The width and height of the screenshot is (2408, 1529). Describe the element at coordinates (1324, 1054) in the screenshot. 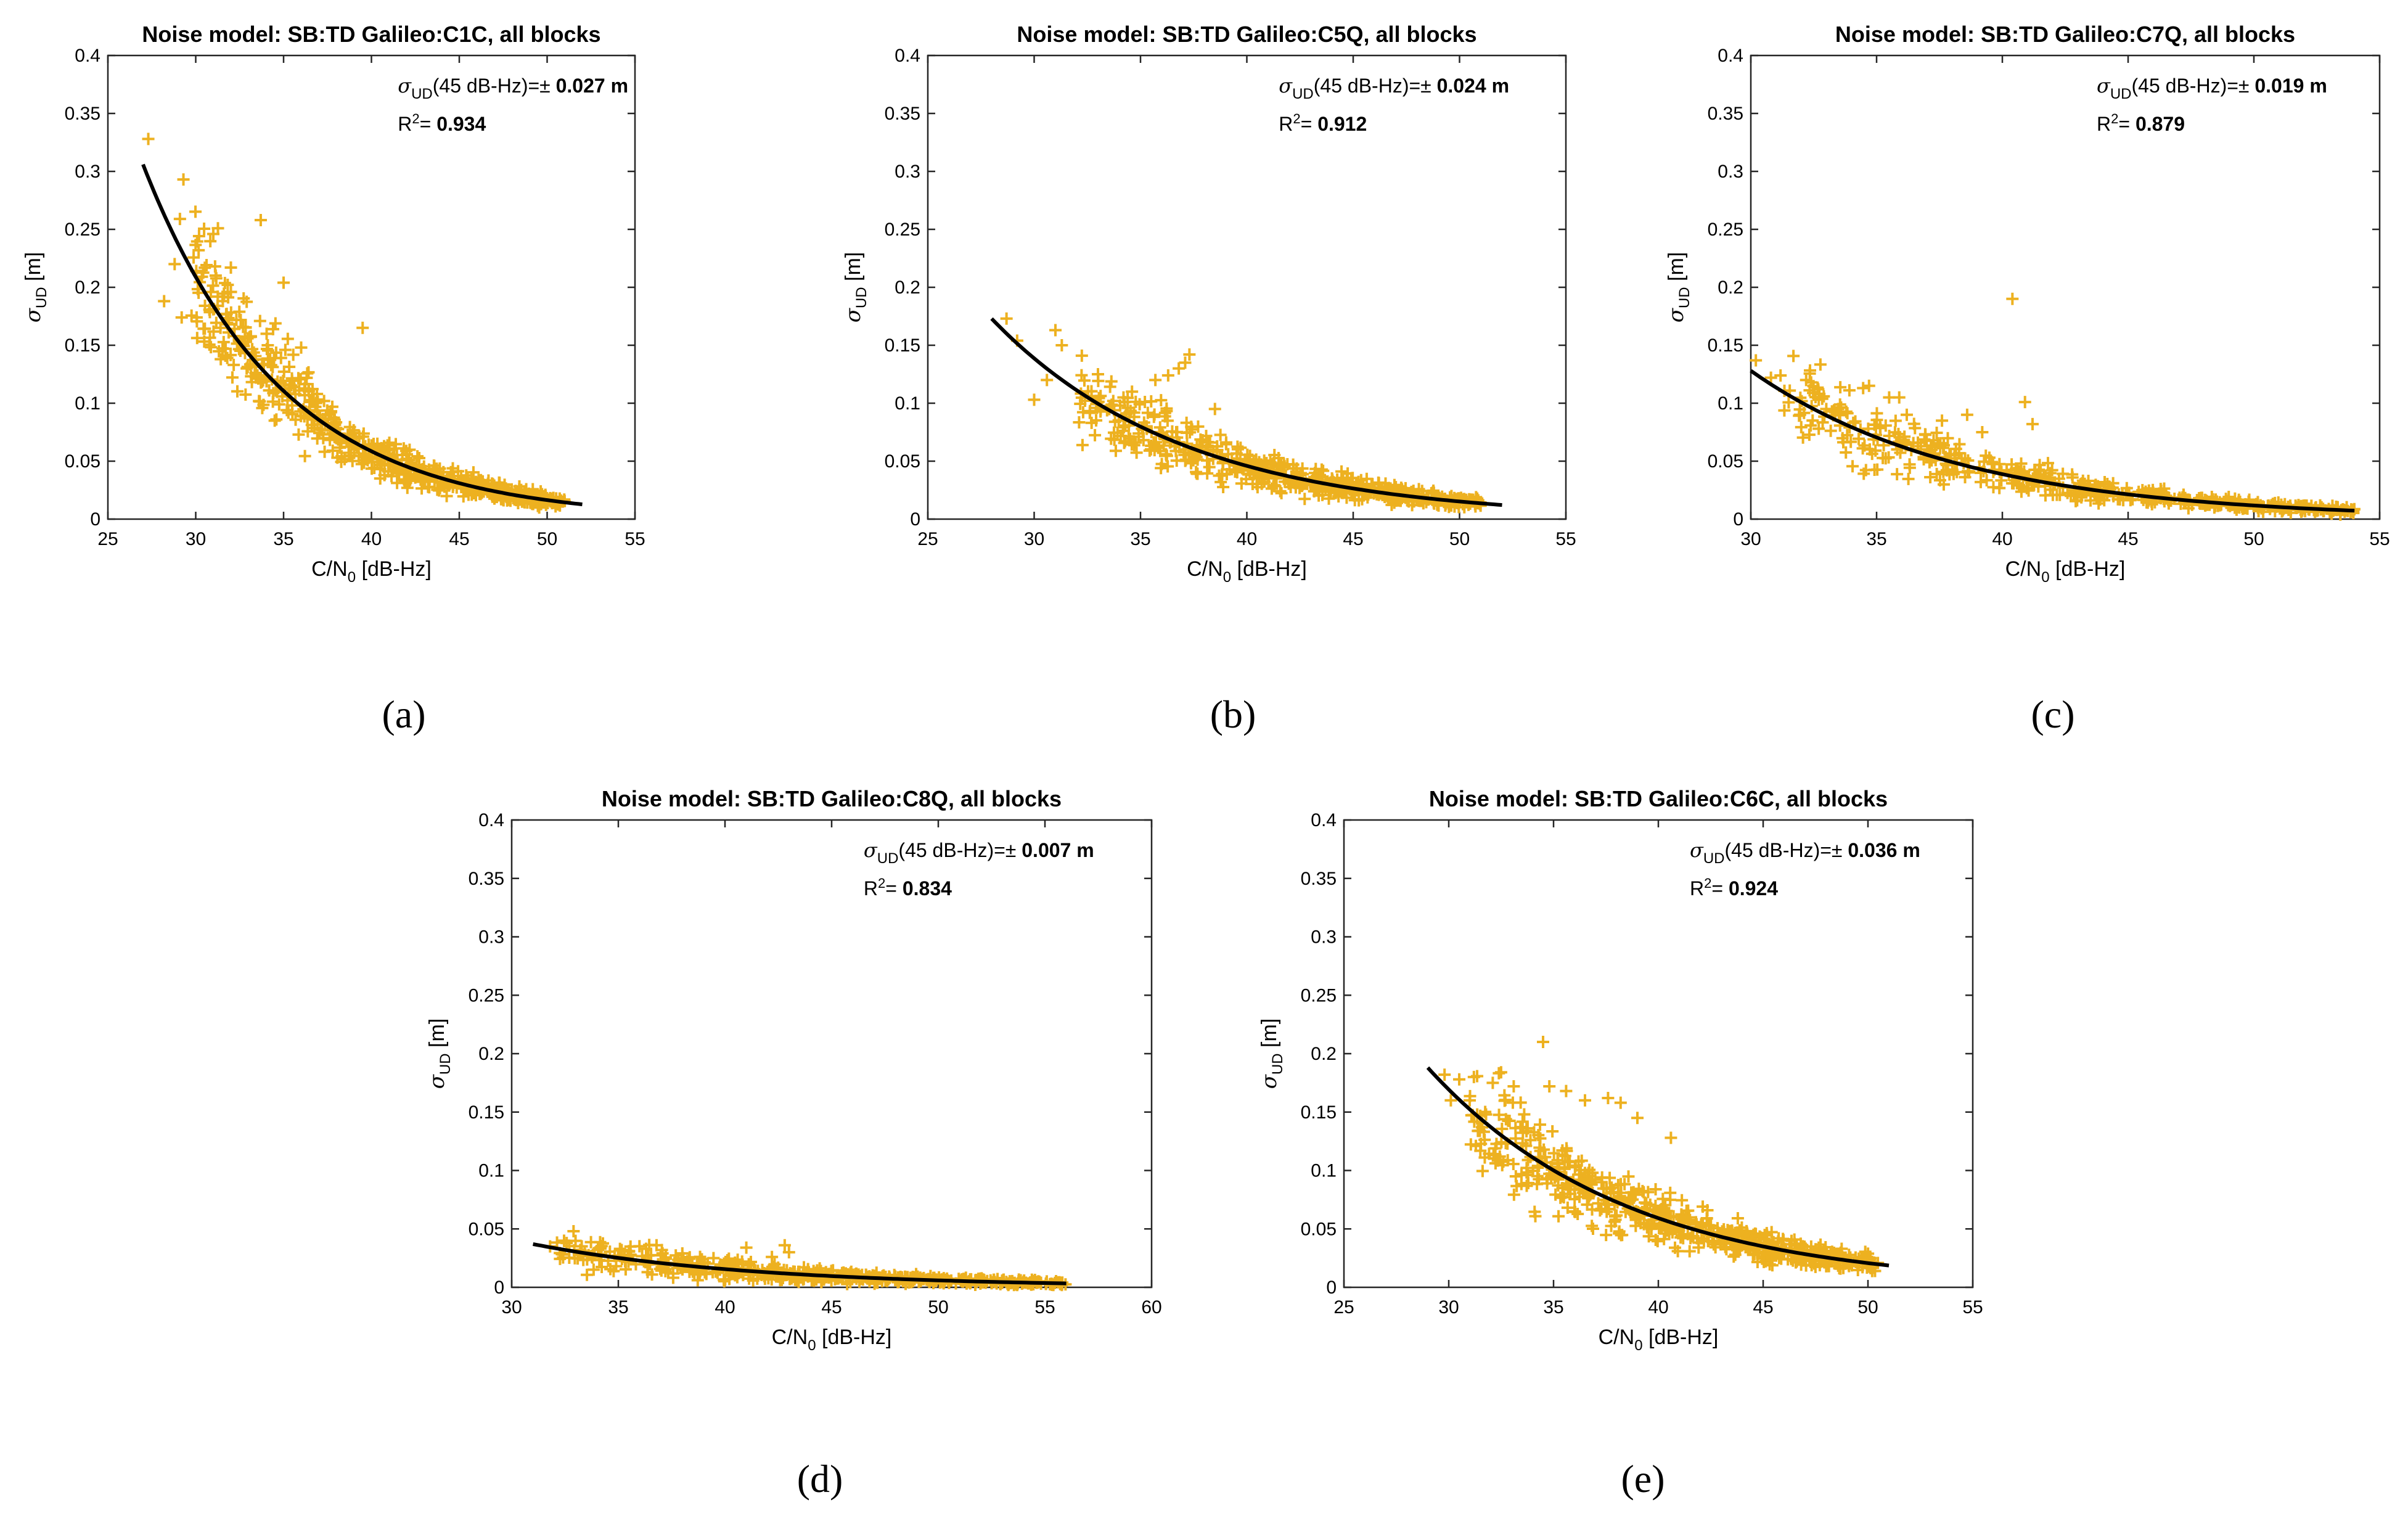

I see `y-tick-label: 0.2` at that location.